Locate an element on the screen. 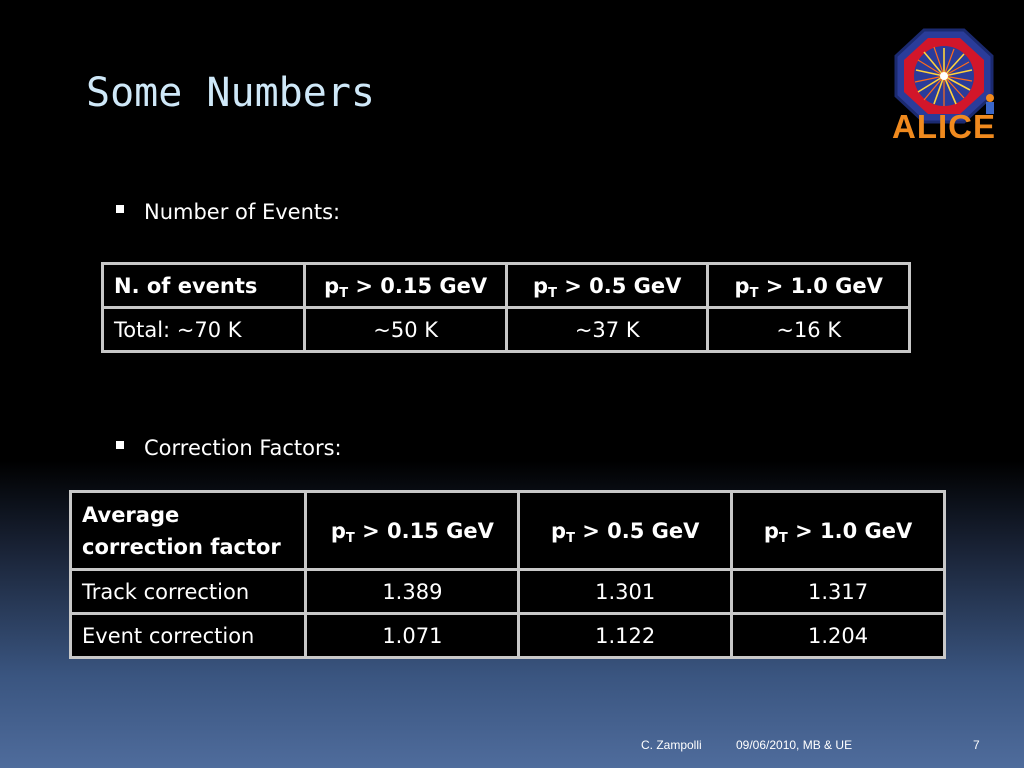  header-cell-events: N. of events is located at coordinates (203, 285).